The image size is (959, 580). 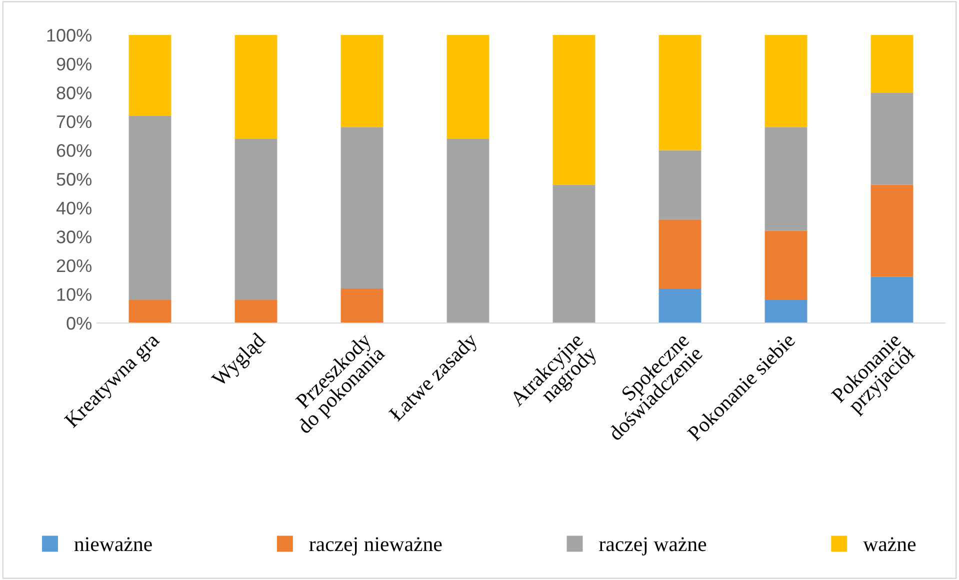 I want to click on y-tick-label: 60%, so click(x=74, y=150).